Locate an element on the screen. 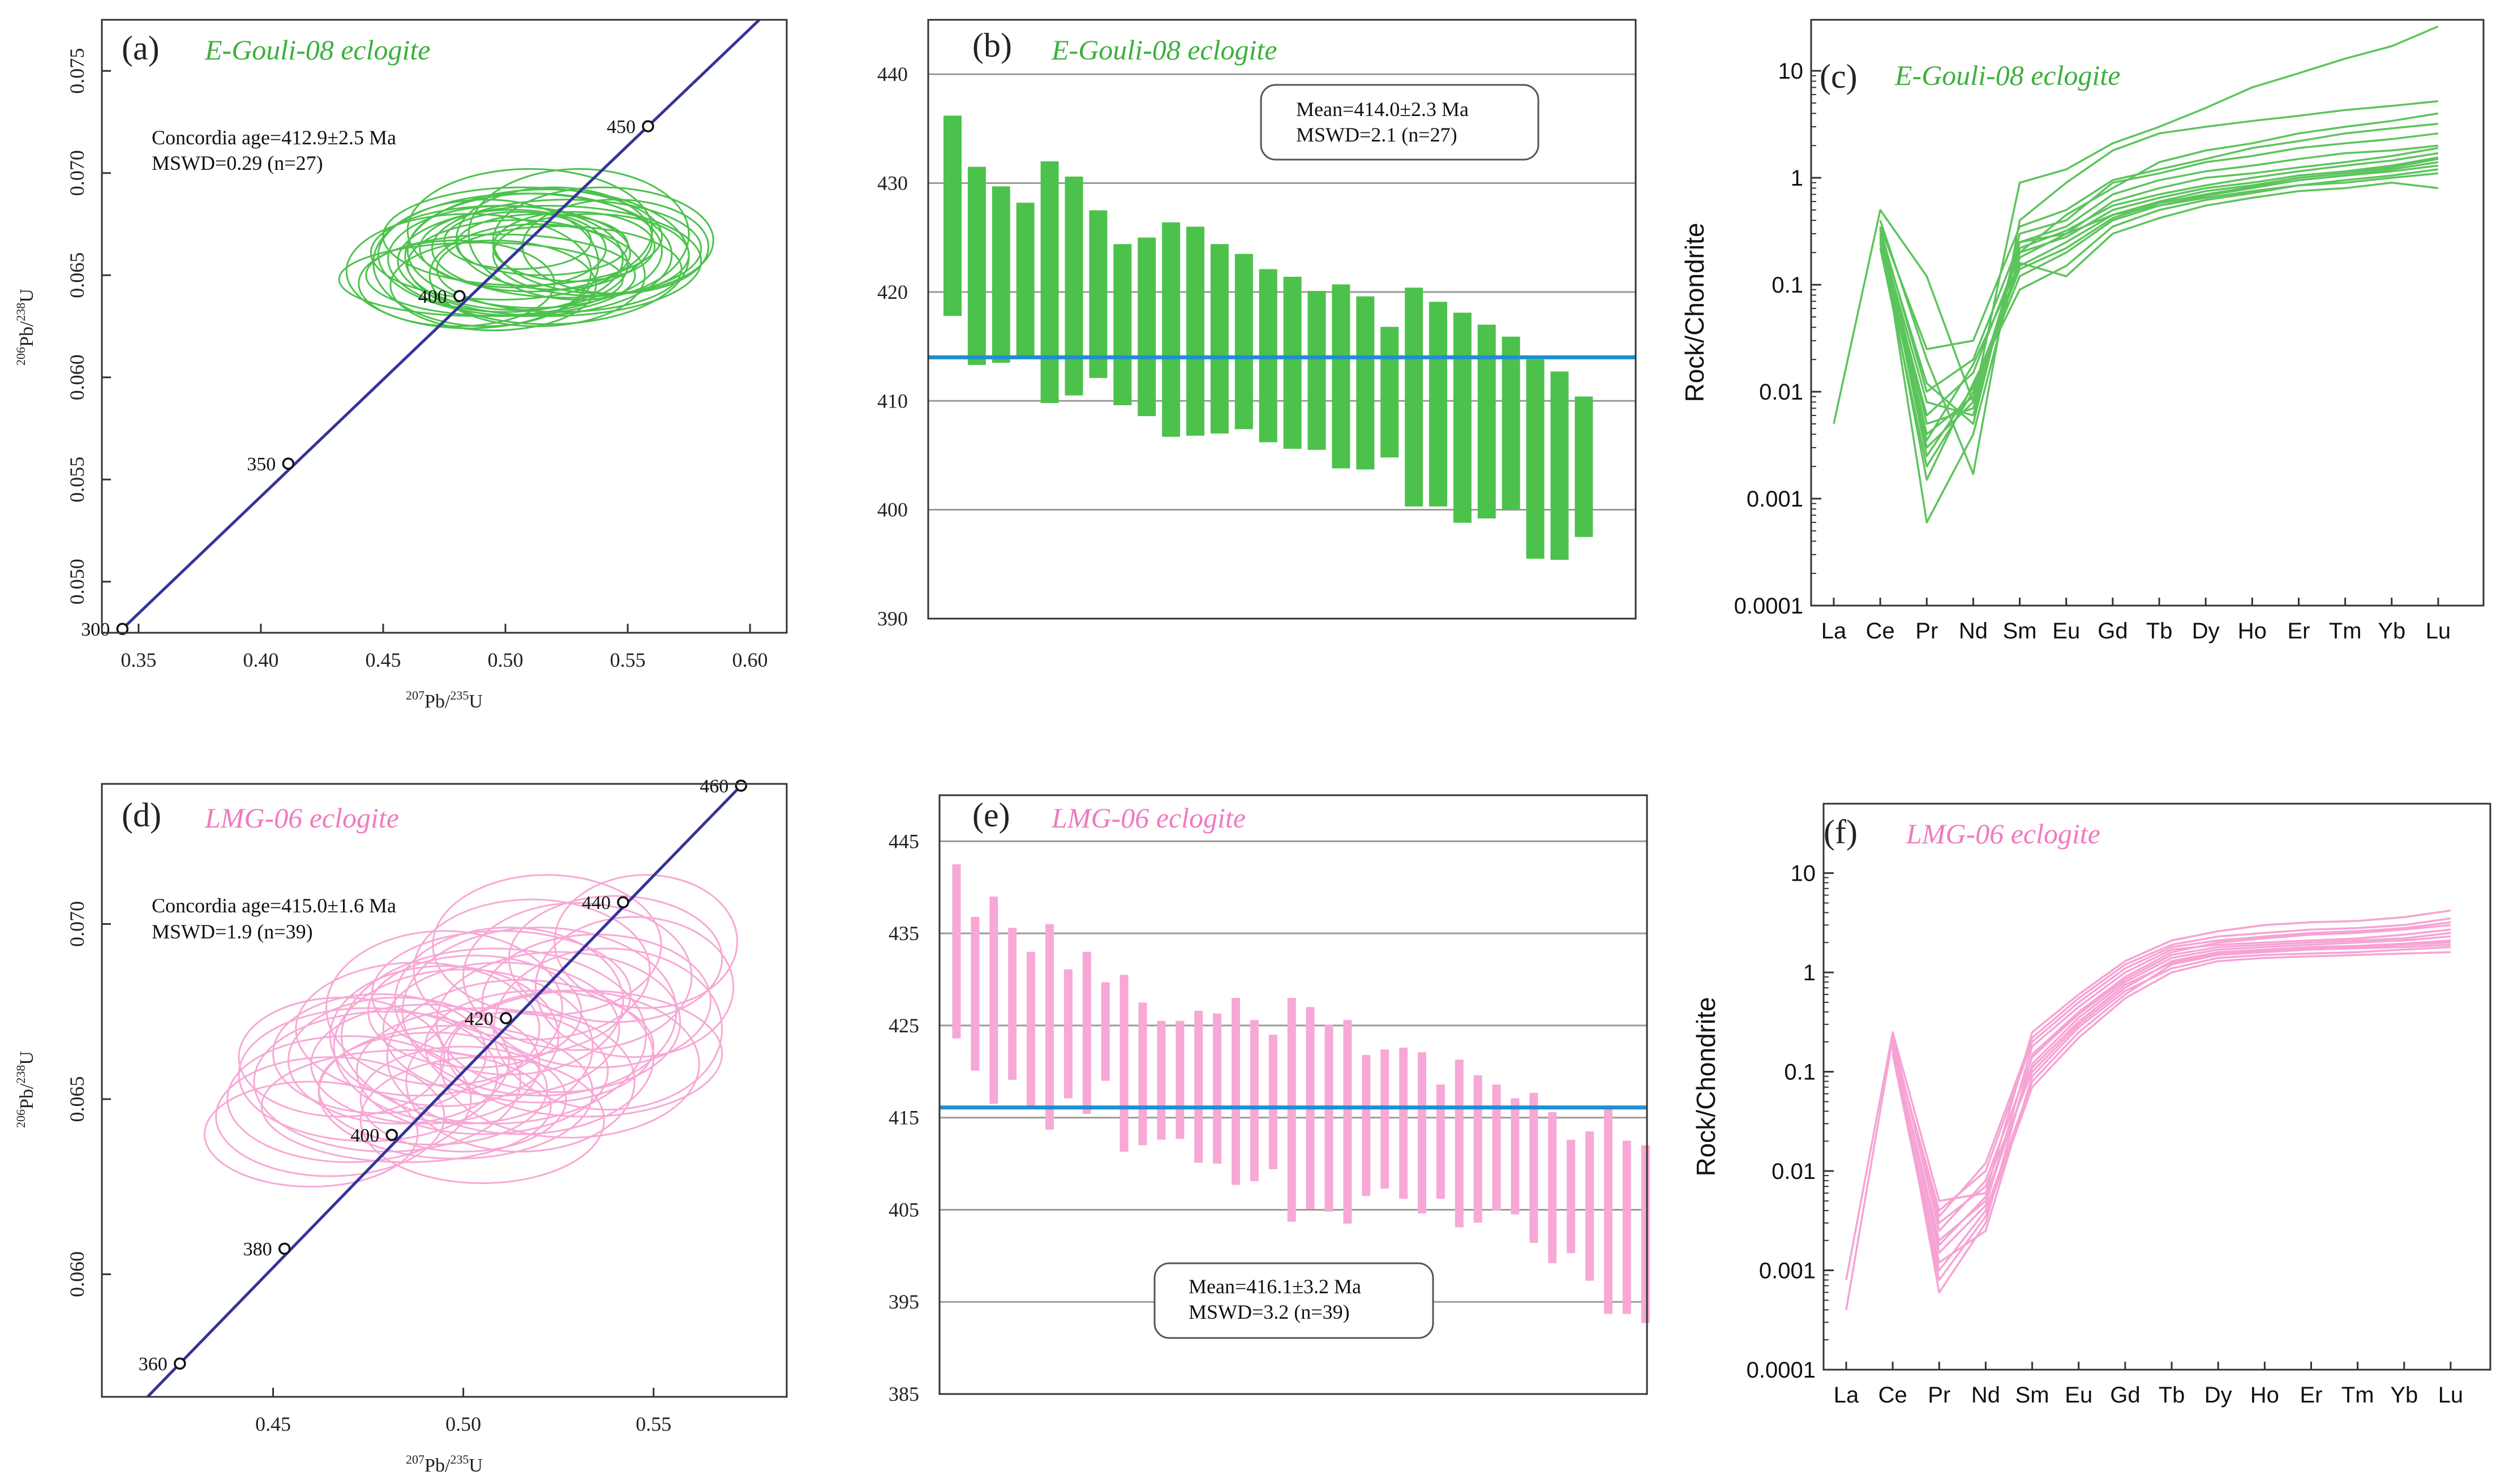 This screenshot has width=2505, height=1484. panel-b-letter: (b) is located at coordinates (992, 45).